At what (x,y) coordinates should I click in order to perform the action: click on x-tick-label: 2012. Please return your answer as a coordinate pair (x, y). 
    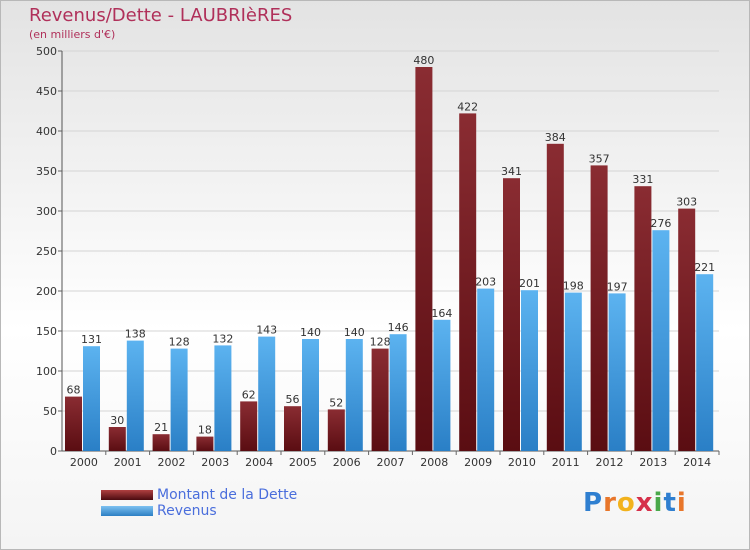
    Looking at the image, I should click on (610, 462).